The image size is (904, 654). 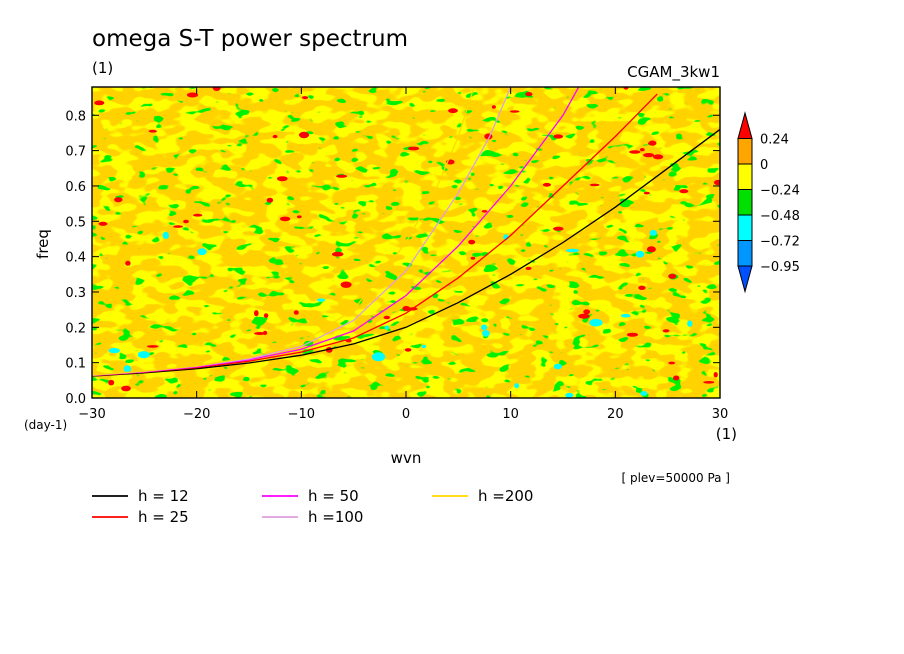 What do you see at coordinates (726, 434) in the screenshot?
I see `x-axis-unit: (1)` at bounding box center [726, 434].